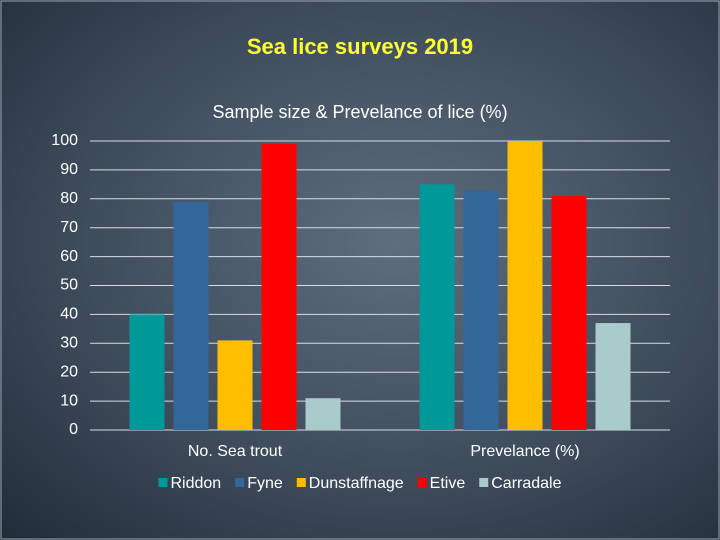 The height and width of the screenshot is (540, 720). What do you see at coordinates (64, 140) in the screenshot?
I see `y-tick-label: 100` at bounding box center [64, 140].